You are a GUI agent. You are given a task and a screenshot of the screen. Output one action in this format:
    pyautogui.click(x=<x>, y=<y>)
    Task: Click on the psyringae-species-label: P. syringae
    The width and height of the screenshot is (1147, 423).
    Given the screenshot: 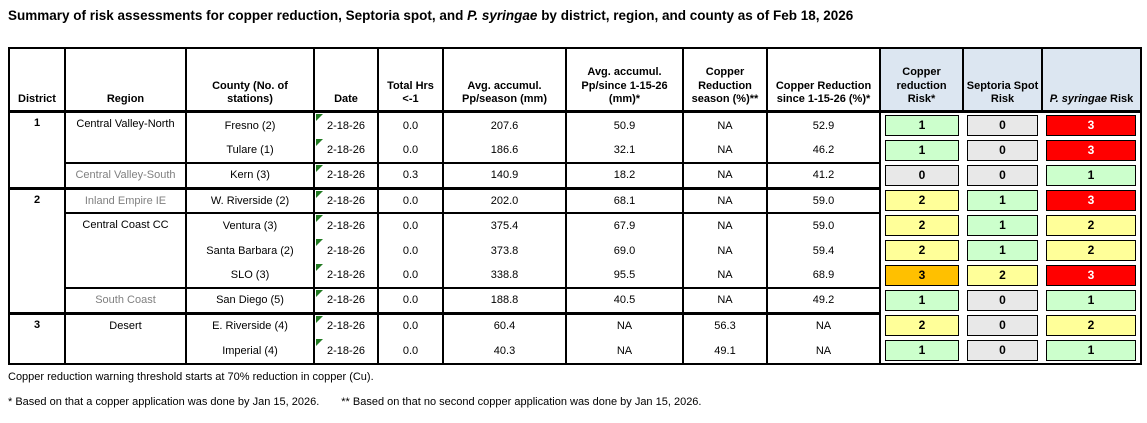 What is the action you would take?
    pyautogui.click(x=1078, y=99)
    